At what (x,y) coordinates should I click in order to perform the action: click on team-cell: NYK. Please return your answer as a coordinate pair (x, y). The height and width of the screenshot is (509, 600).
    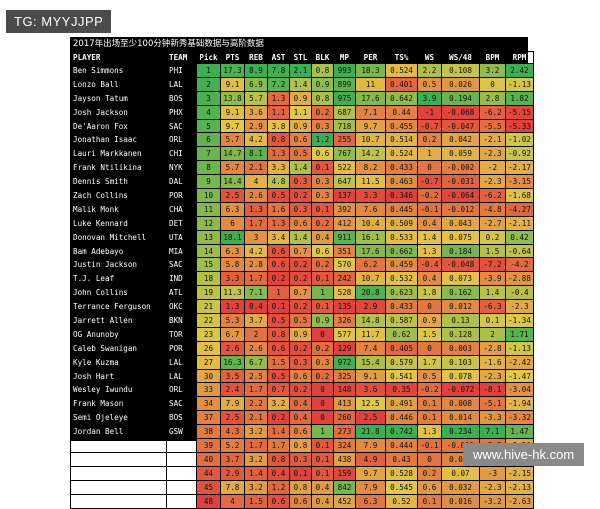
    Looking at the image, I should click on (181, 473).